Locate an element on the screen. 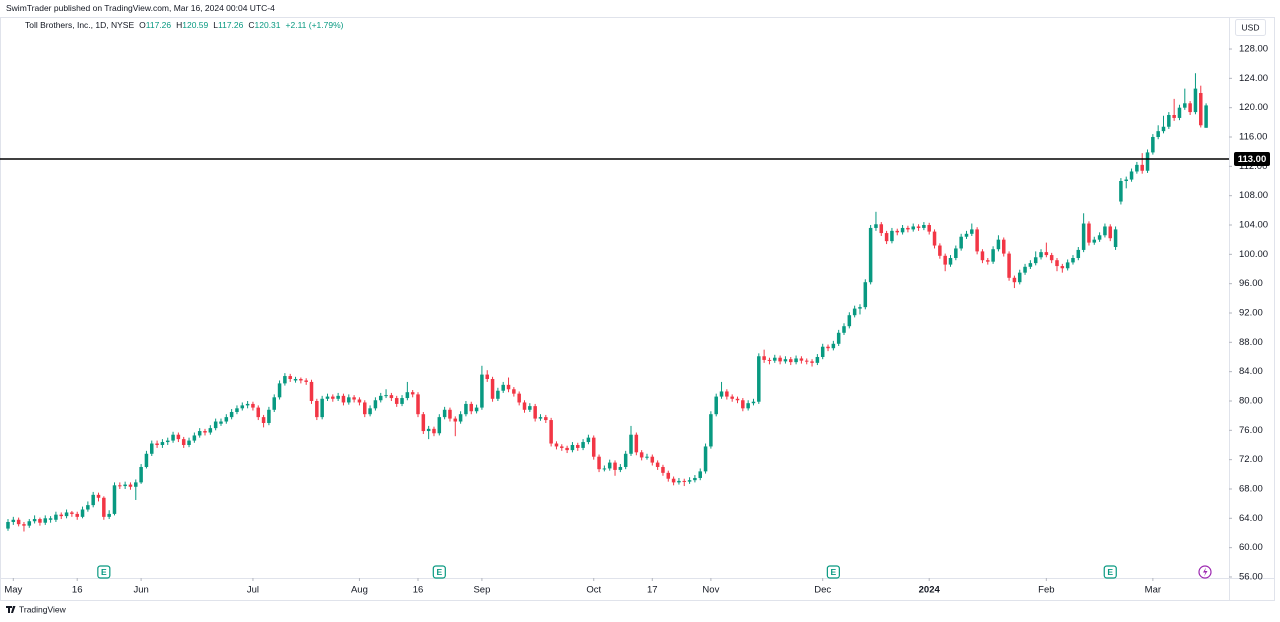 This screenshot has width=1280, height=622. brand-name: TradingView is located at coordinates (43, 609).